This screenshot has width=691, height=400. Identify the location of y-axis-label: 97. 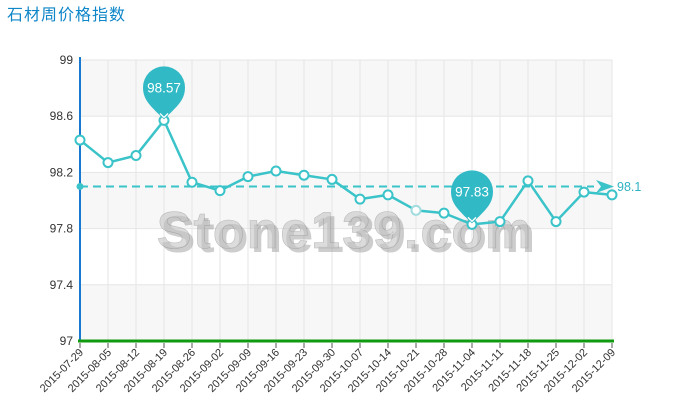
(67, 341).